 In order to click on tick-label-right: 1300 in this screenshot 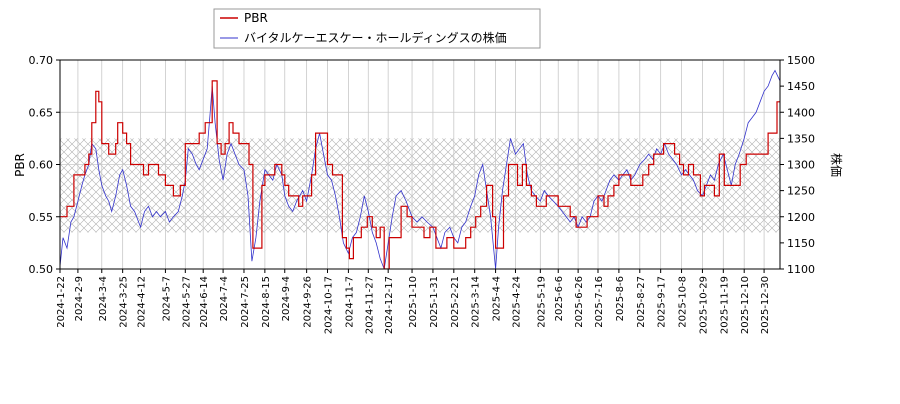, I will do `click(801, 165)`.